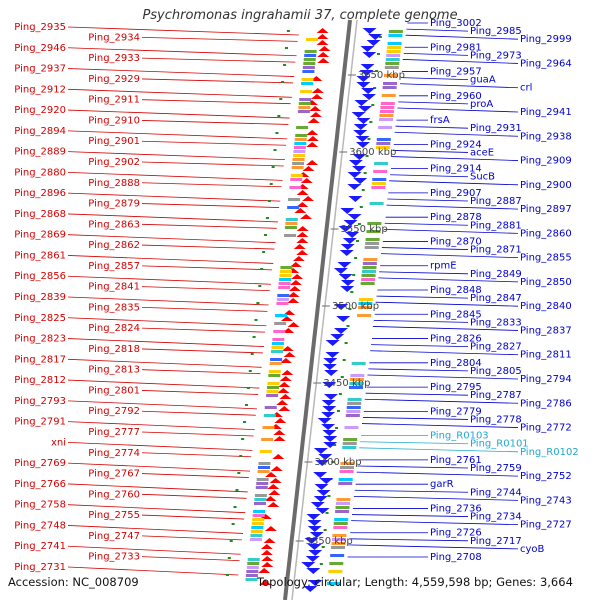 The height and width of the screenshot is (600, 600). Describe the element at coordinates (482, 177) in the screenshot. I see `right-gene-label: SucB` at that location.